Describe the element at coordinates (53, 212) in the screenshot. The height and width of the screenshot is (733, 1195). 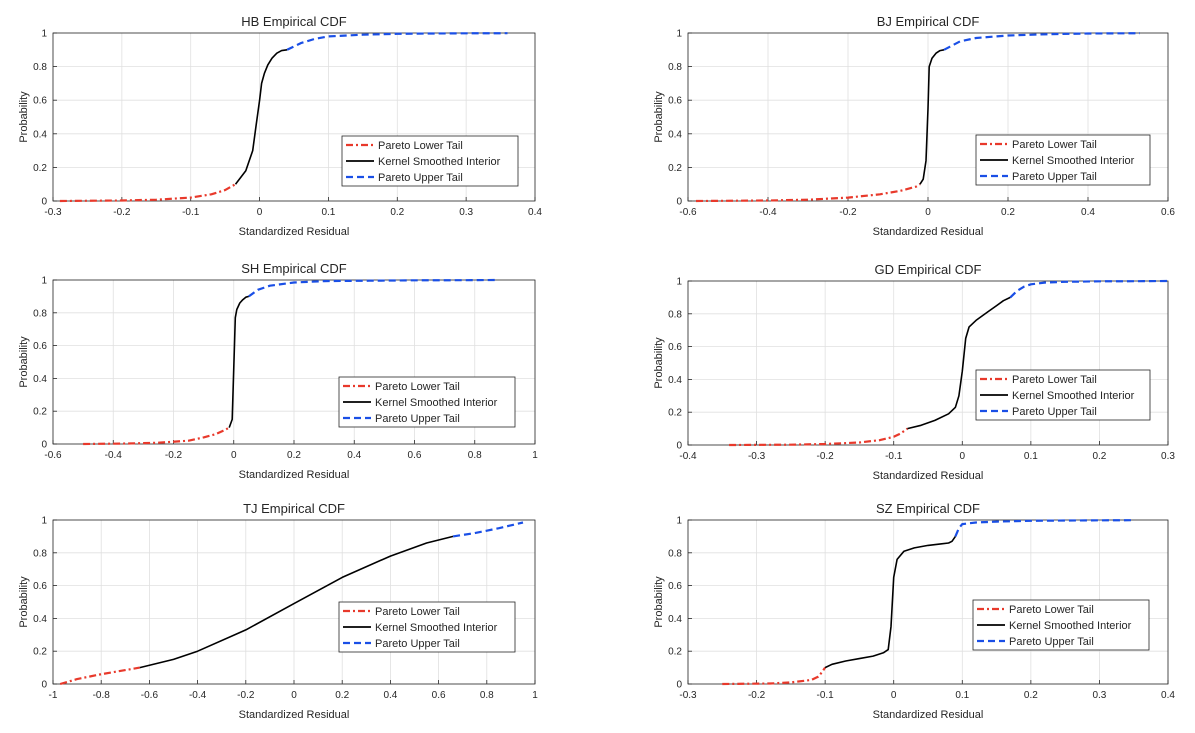
I see `hb-x-tick-label: -0.3` at that location.